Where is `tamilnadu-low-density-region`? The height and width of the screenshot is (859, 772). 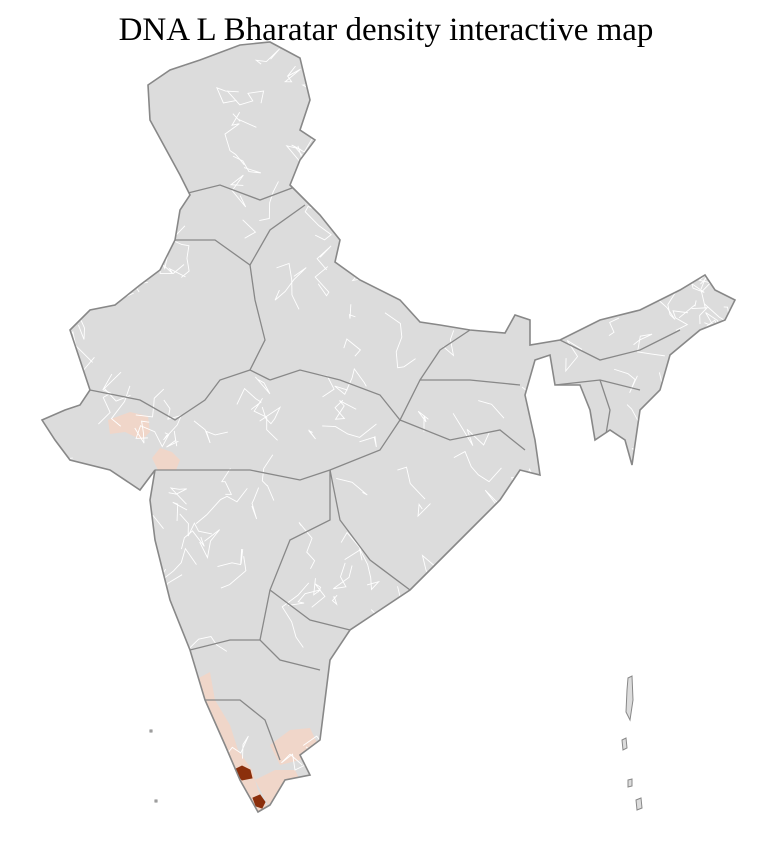 tamilnadu-low-density-region is located at coordinates (294, 746).